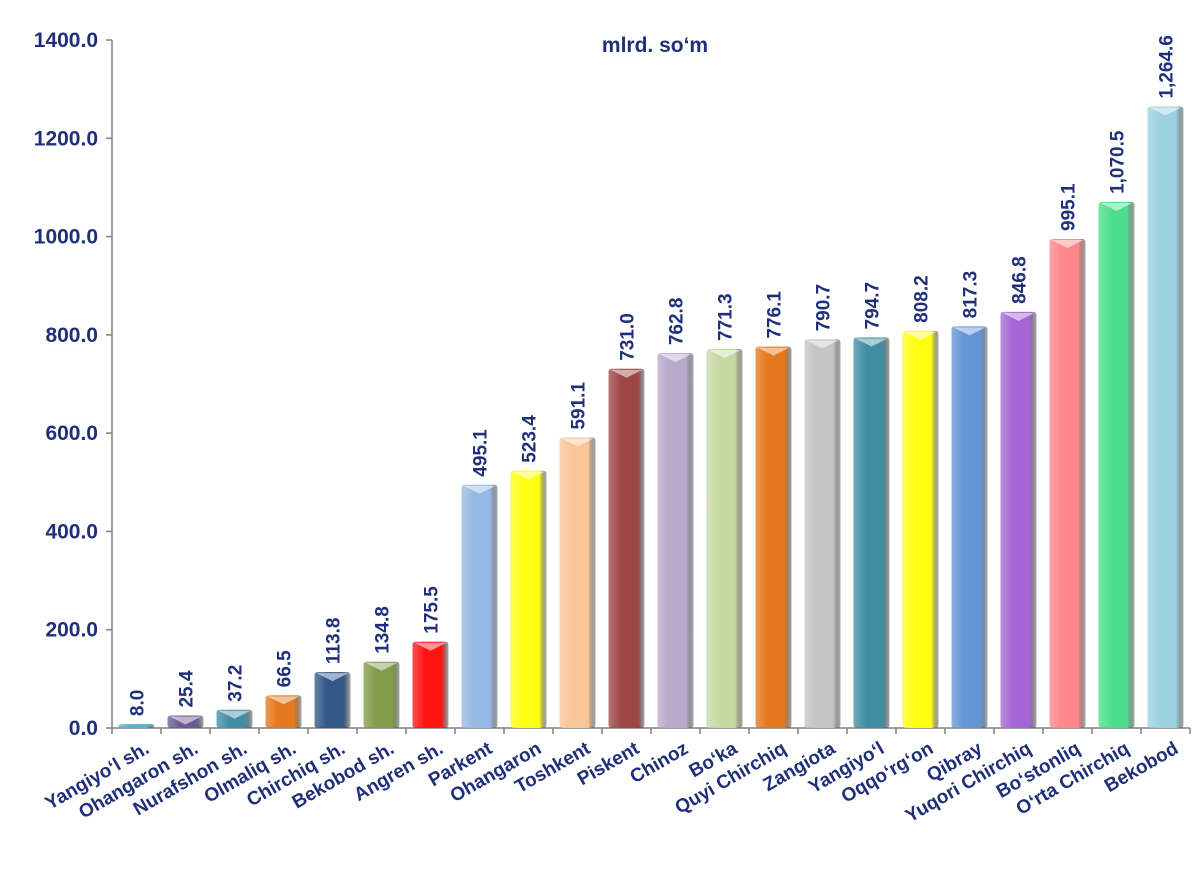 The height and width of the screenshot is (895, 1194). What do you see at coordinates (334, 641) in the screenshot?
I see `data-label: 113.8` at bounding box center [334, 641].